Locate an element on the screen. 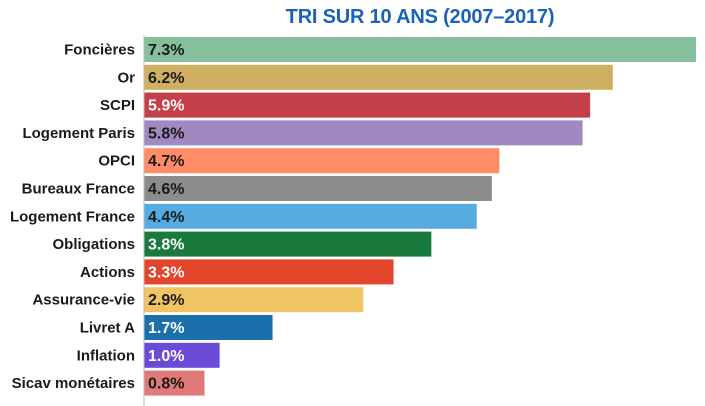 This screenshot has height=406, width=705. category-label: Actions is located at coordinates (107, 272).